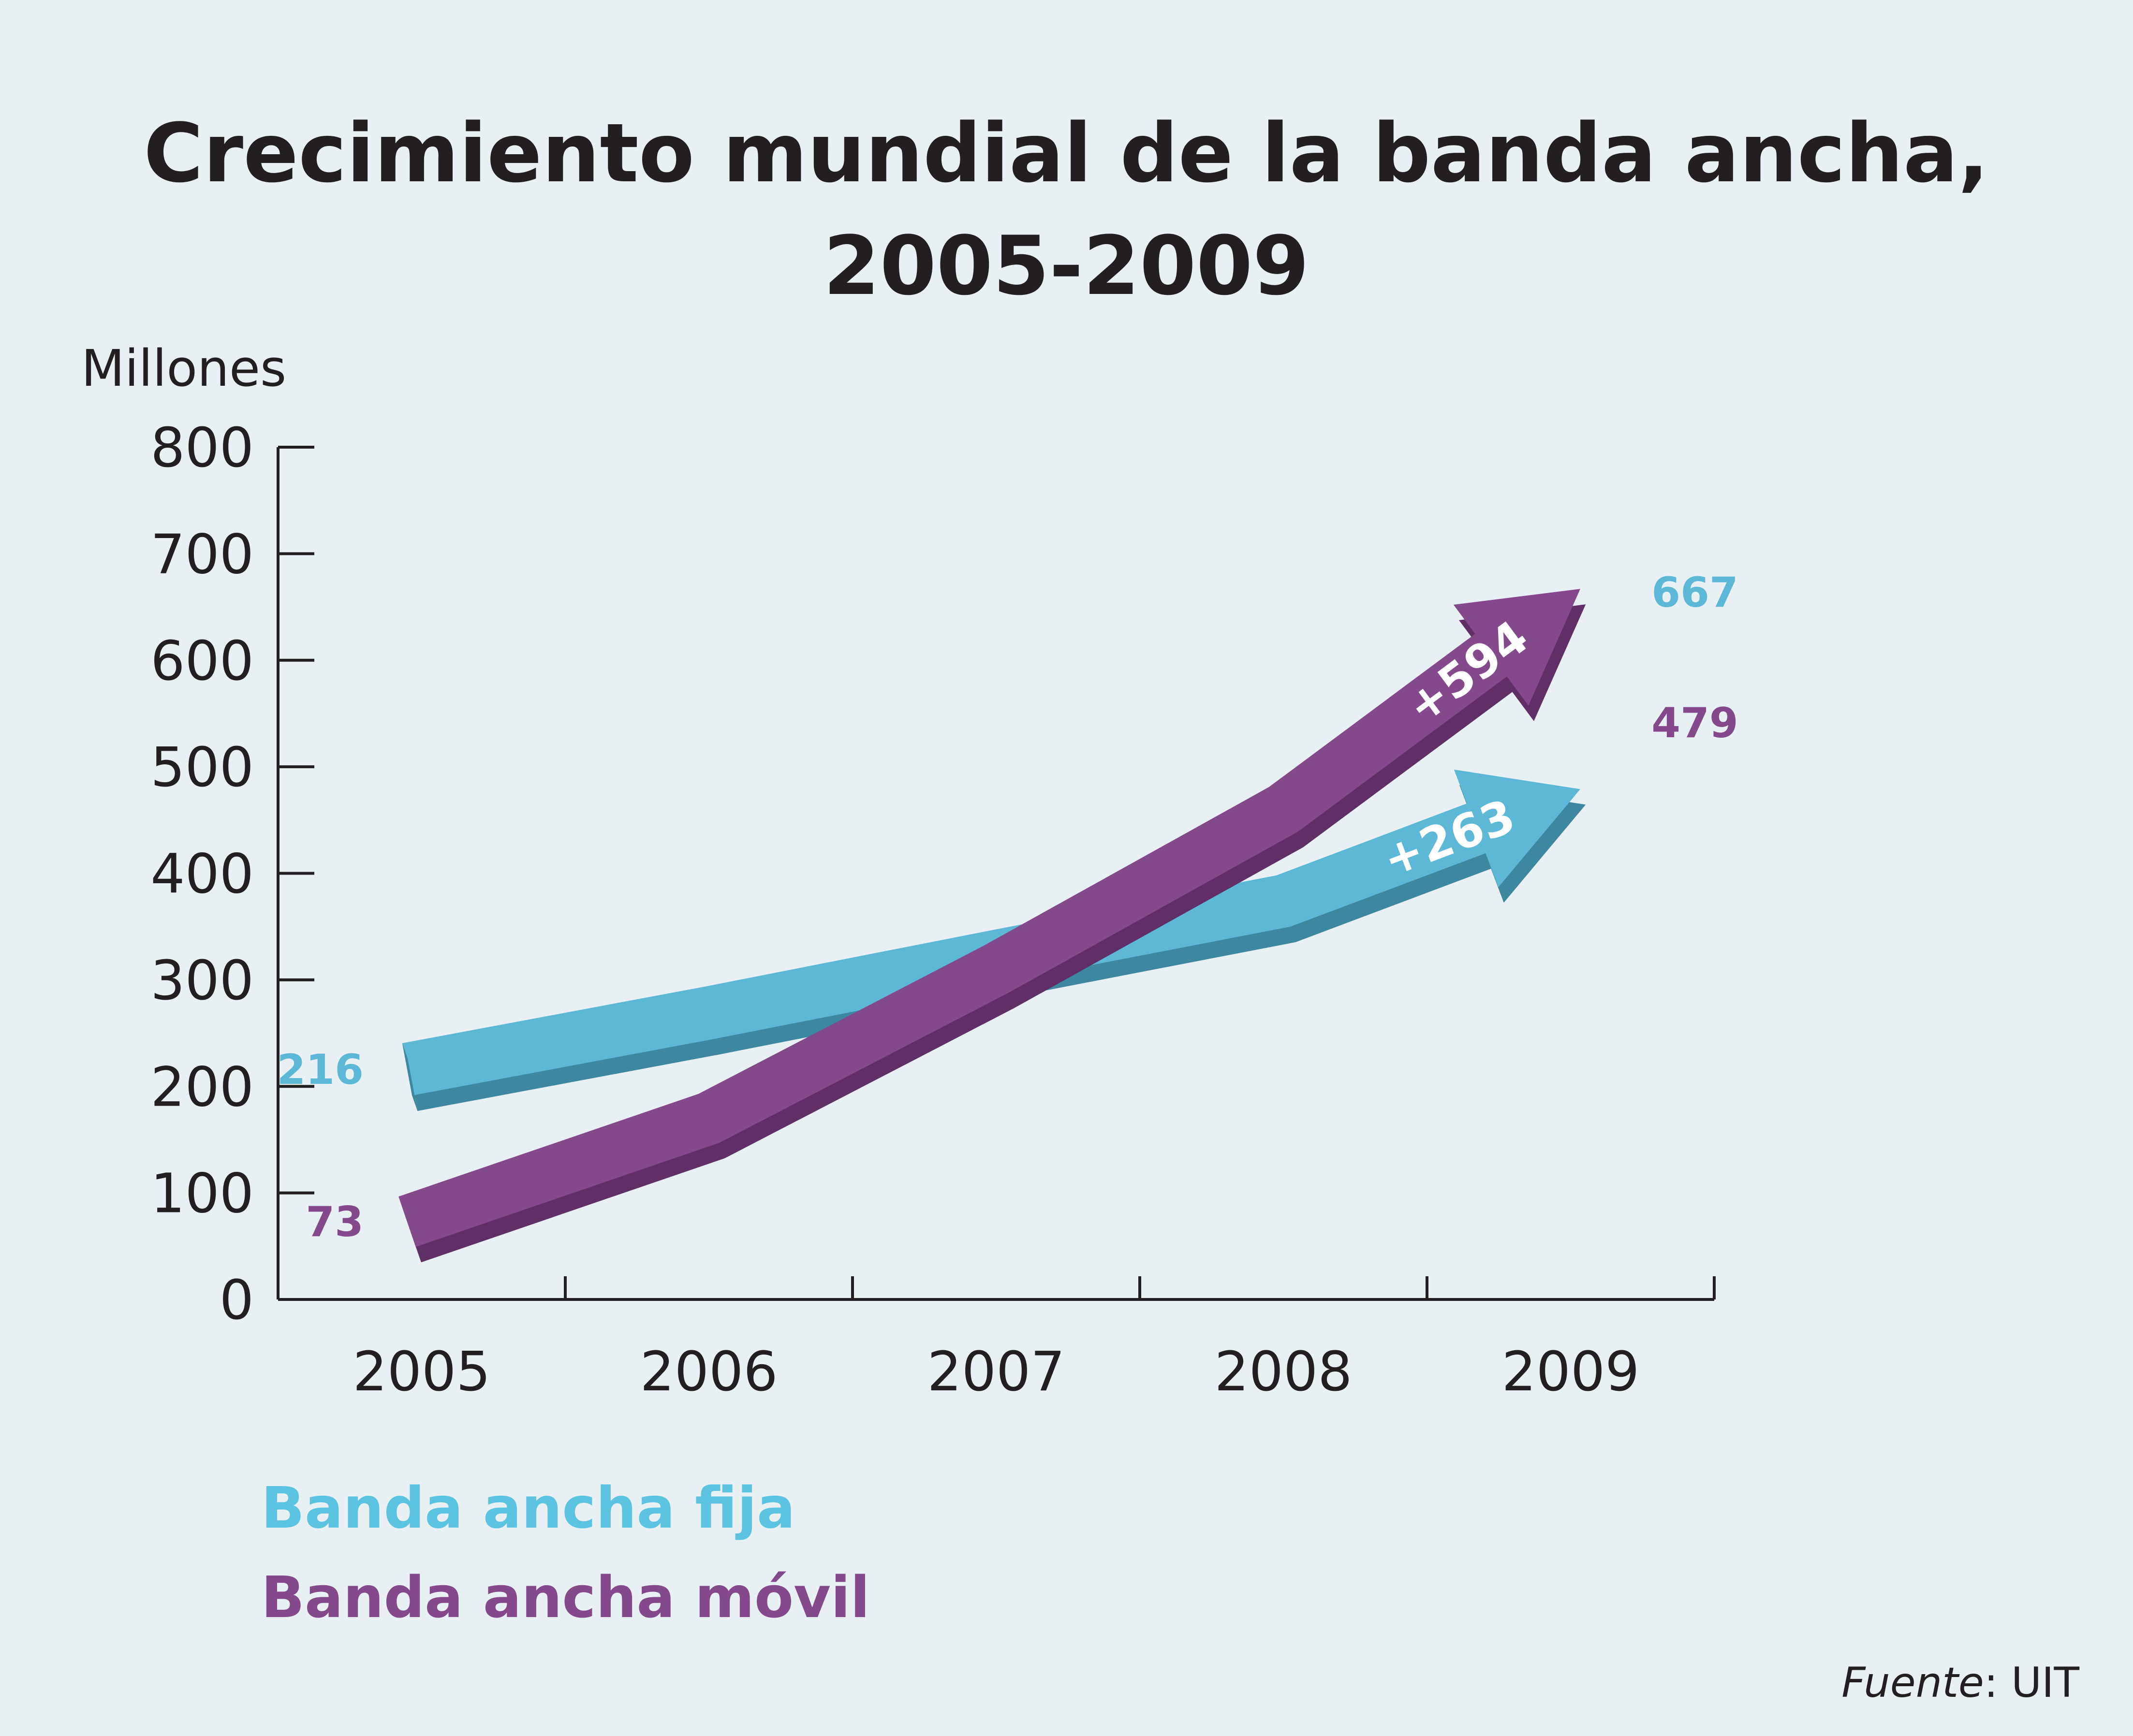 The height and width of the screenshot is (1736, 2133). I want to click on end-labels: 667 479, so click(1694, 658).